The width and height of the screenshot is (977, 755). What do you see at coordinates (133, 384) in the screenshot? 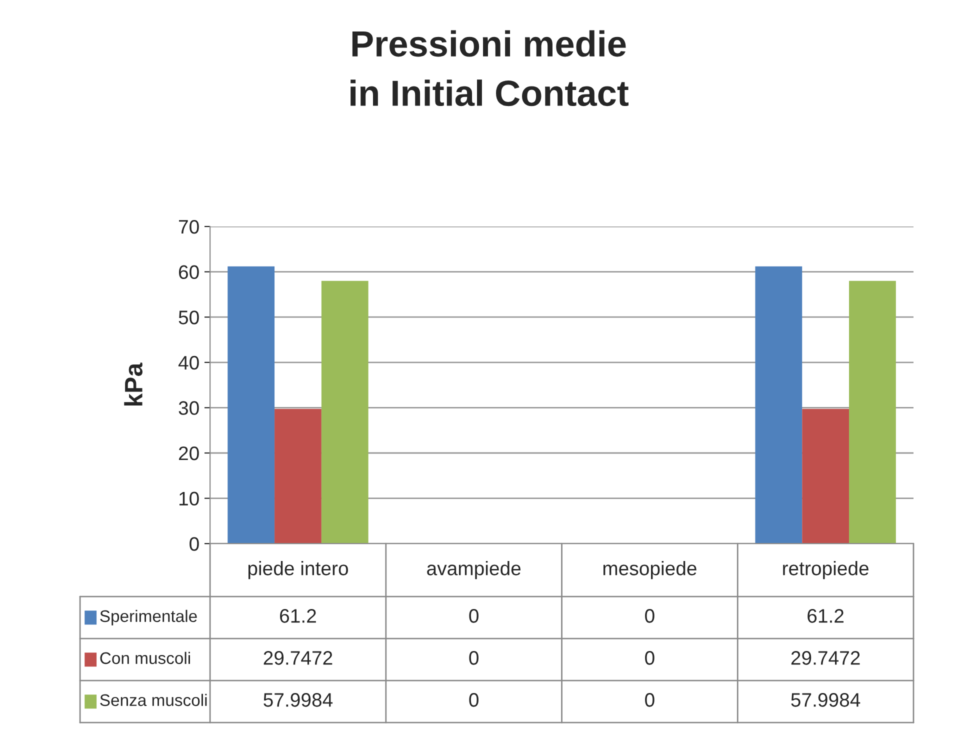
I see `y-axis-title: kPa` at bounding box center [133, 384].